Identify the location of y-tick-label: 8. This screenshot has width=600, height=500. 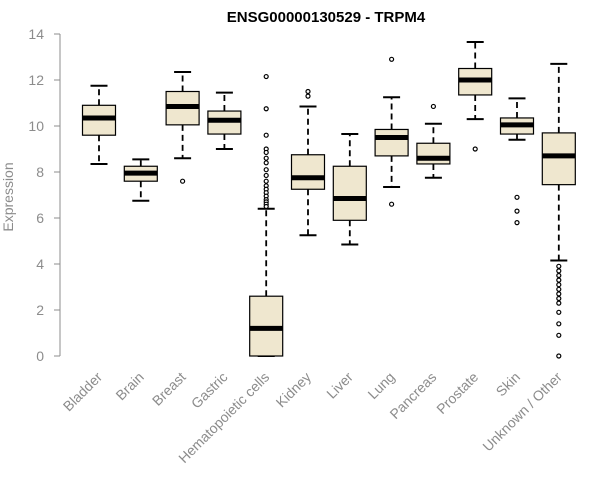
(40, 172).